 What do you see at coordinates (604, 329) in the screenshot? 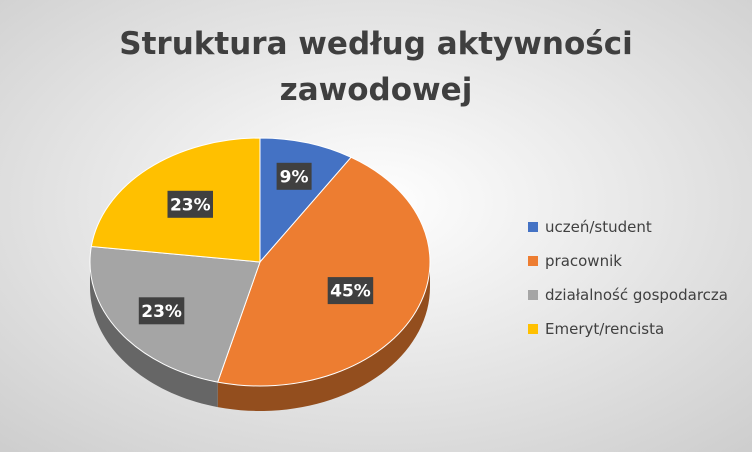
I see `legend-label-emeryt-rencista: Emeryt/rencista` at bounding box center [604, 329].